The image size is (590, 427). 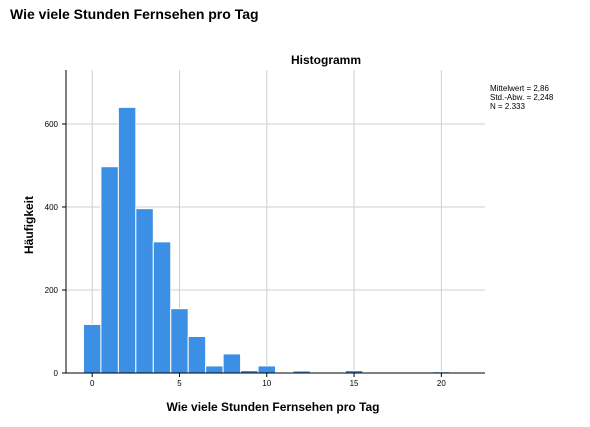 I want to click on x-tick-label: 20, so click(x=441, y=383).